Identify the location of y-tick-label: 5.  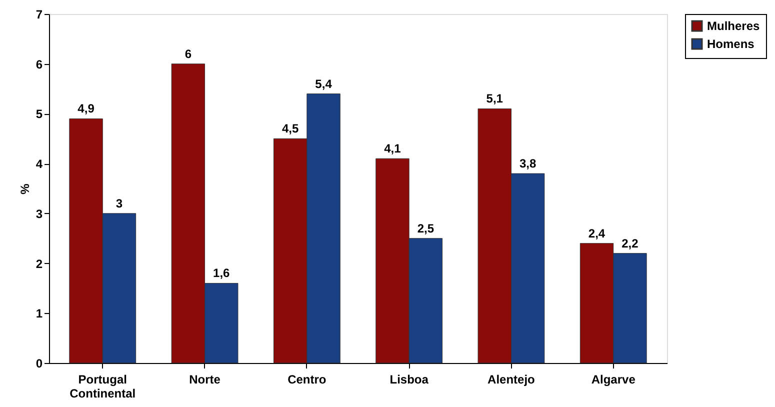
(39, 114).